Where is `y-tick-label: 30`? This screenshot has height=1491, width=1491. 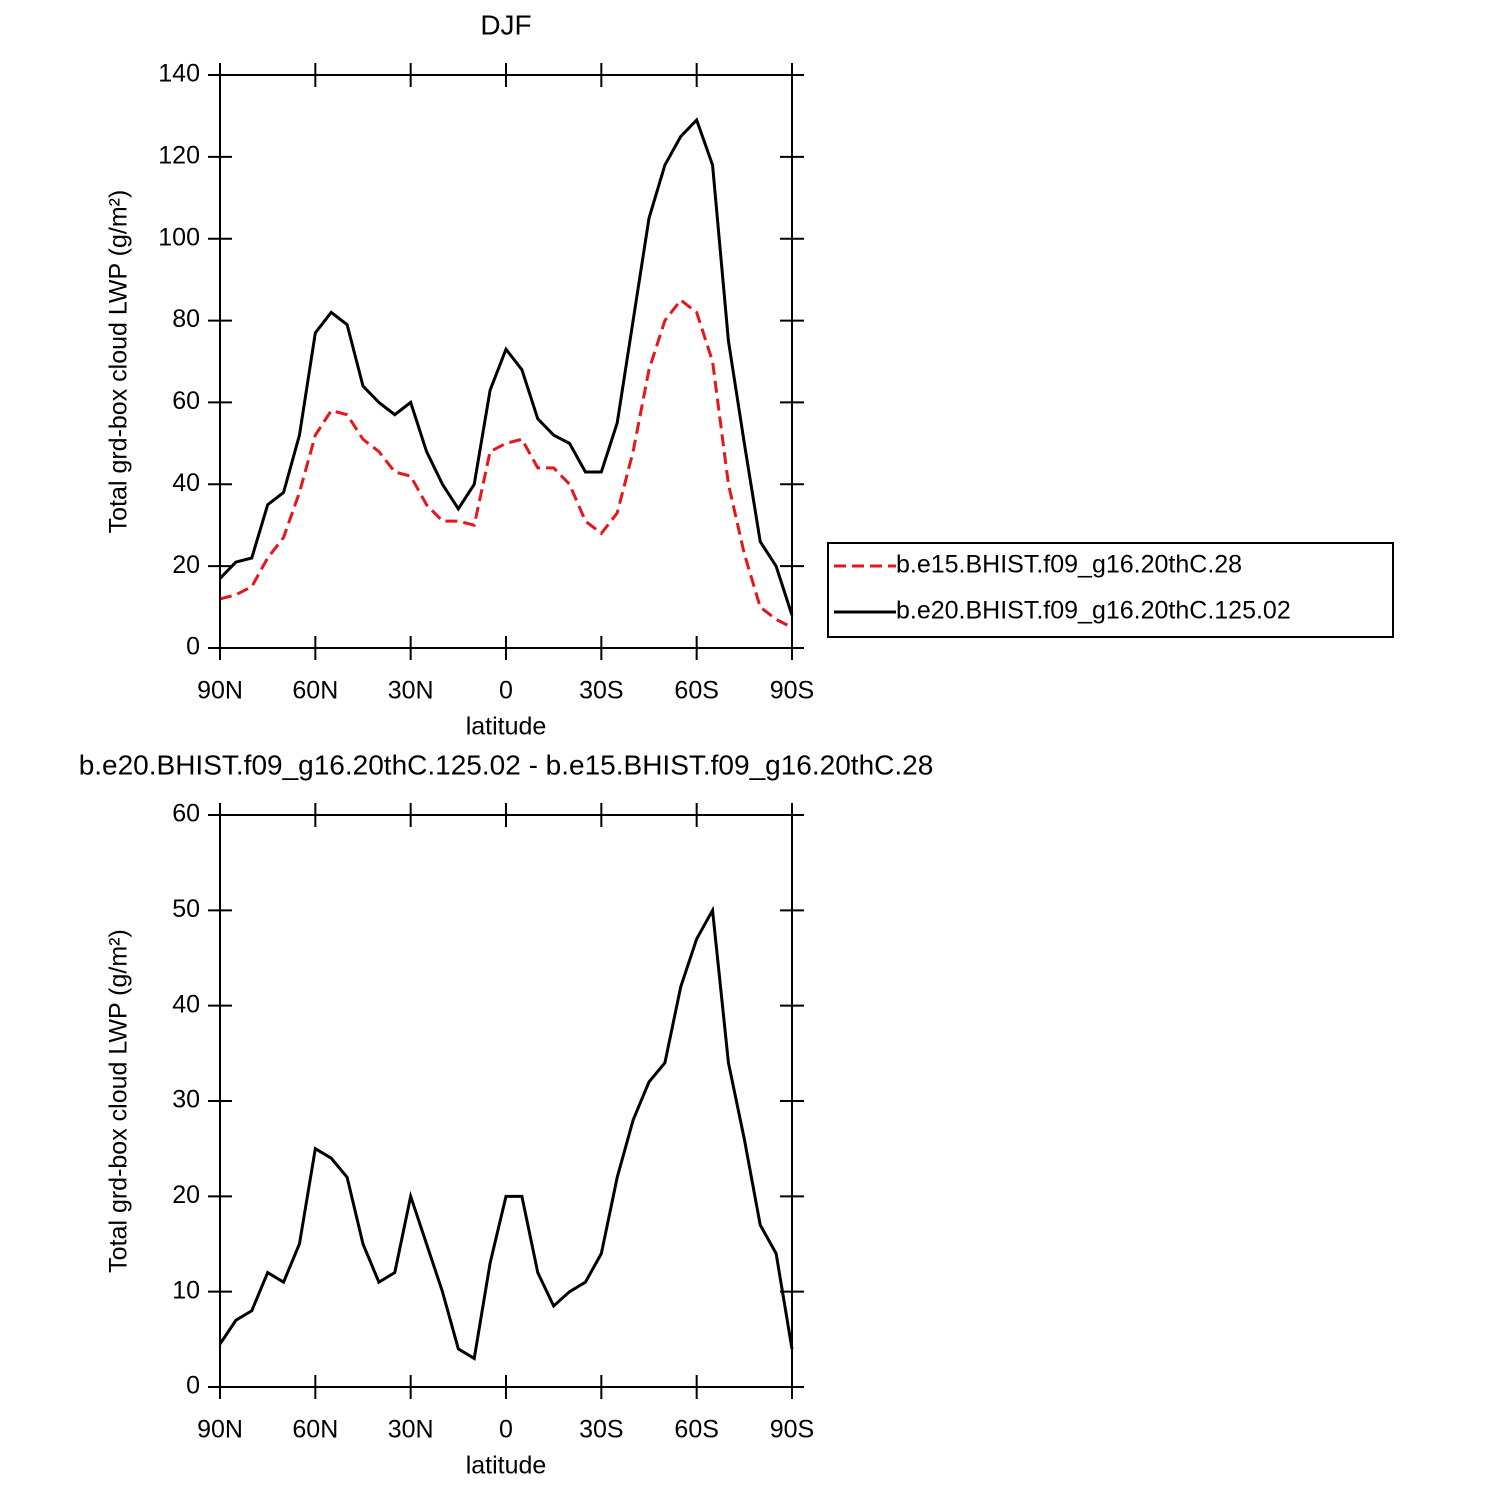
y-tick-label: 30 is located at coordinates (186, 1100).